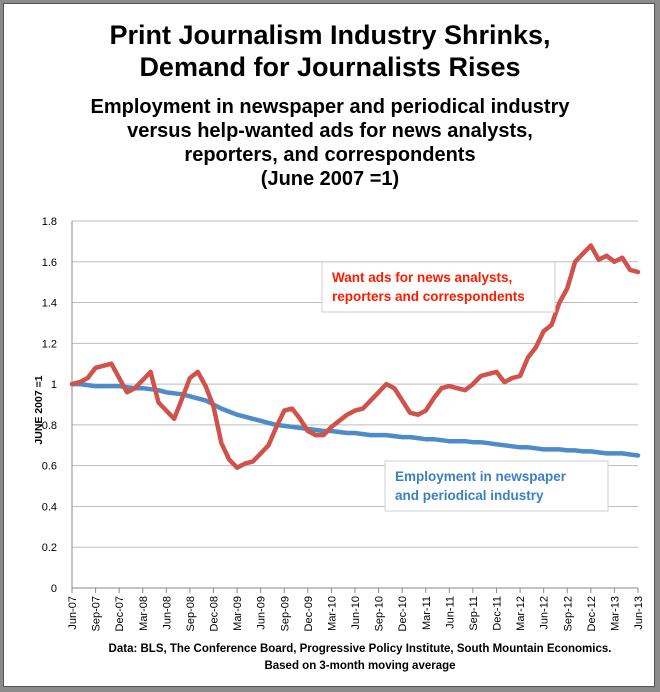 The width and height of the screenshot is (660, 692). What do you see at coordinates (521, 613) in the screenshot?
I see `x-tick-label: Mar-12` at bounding box center [521, 613].